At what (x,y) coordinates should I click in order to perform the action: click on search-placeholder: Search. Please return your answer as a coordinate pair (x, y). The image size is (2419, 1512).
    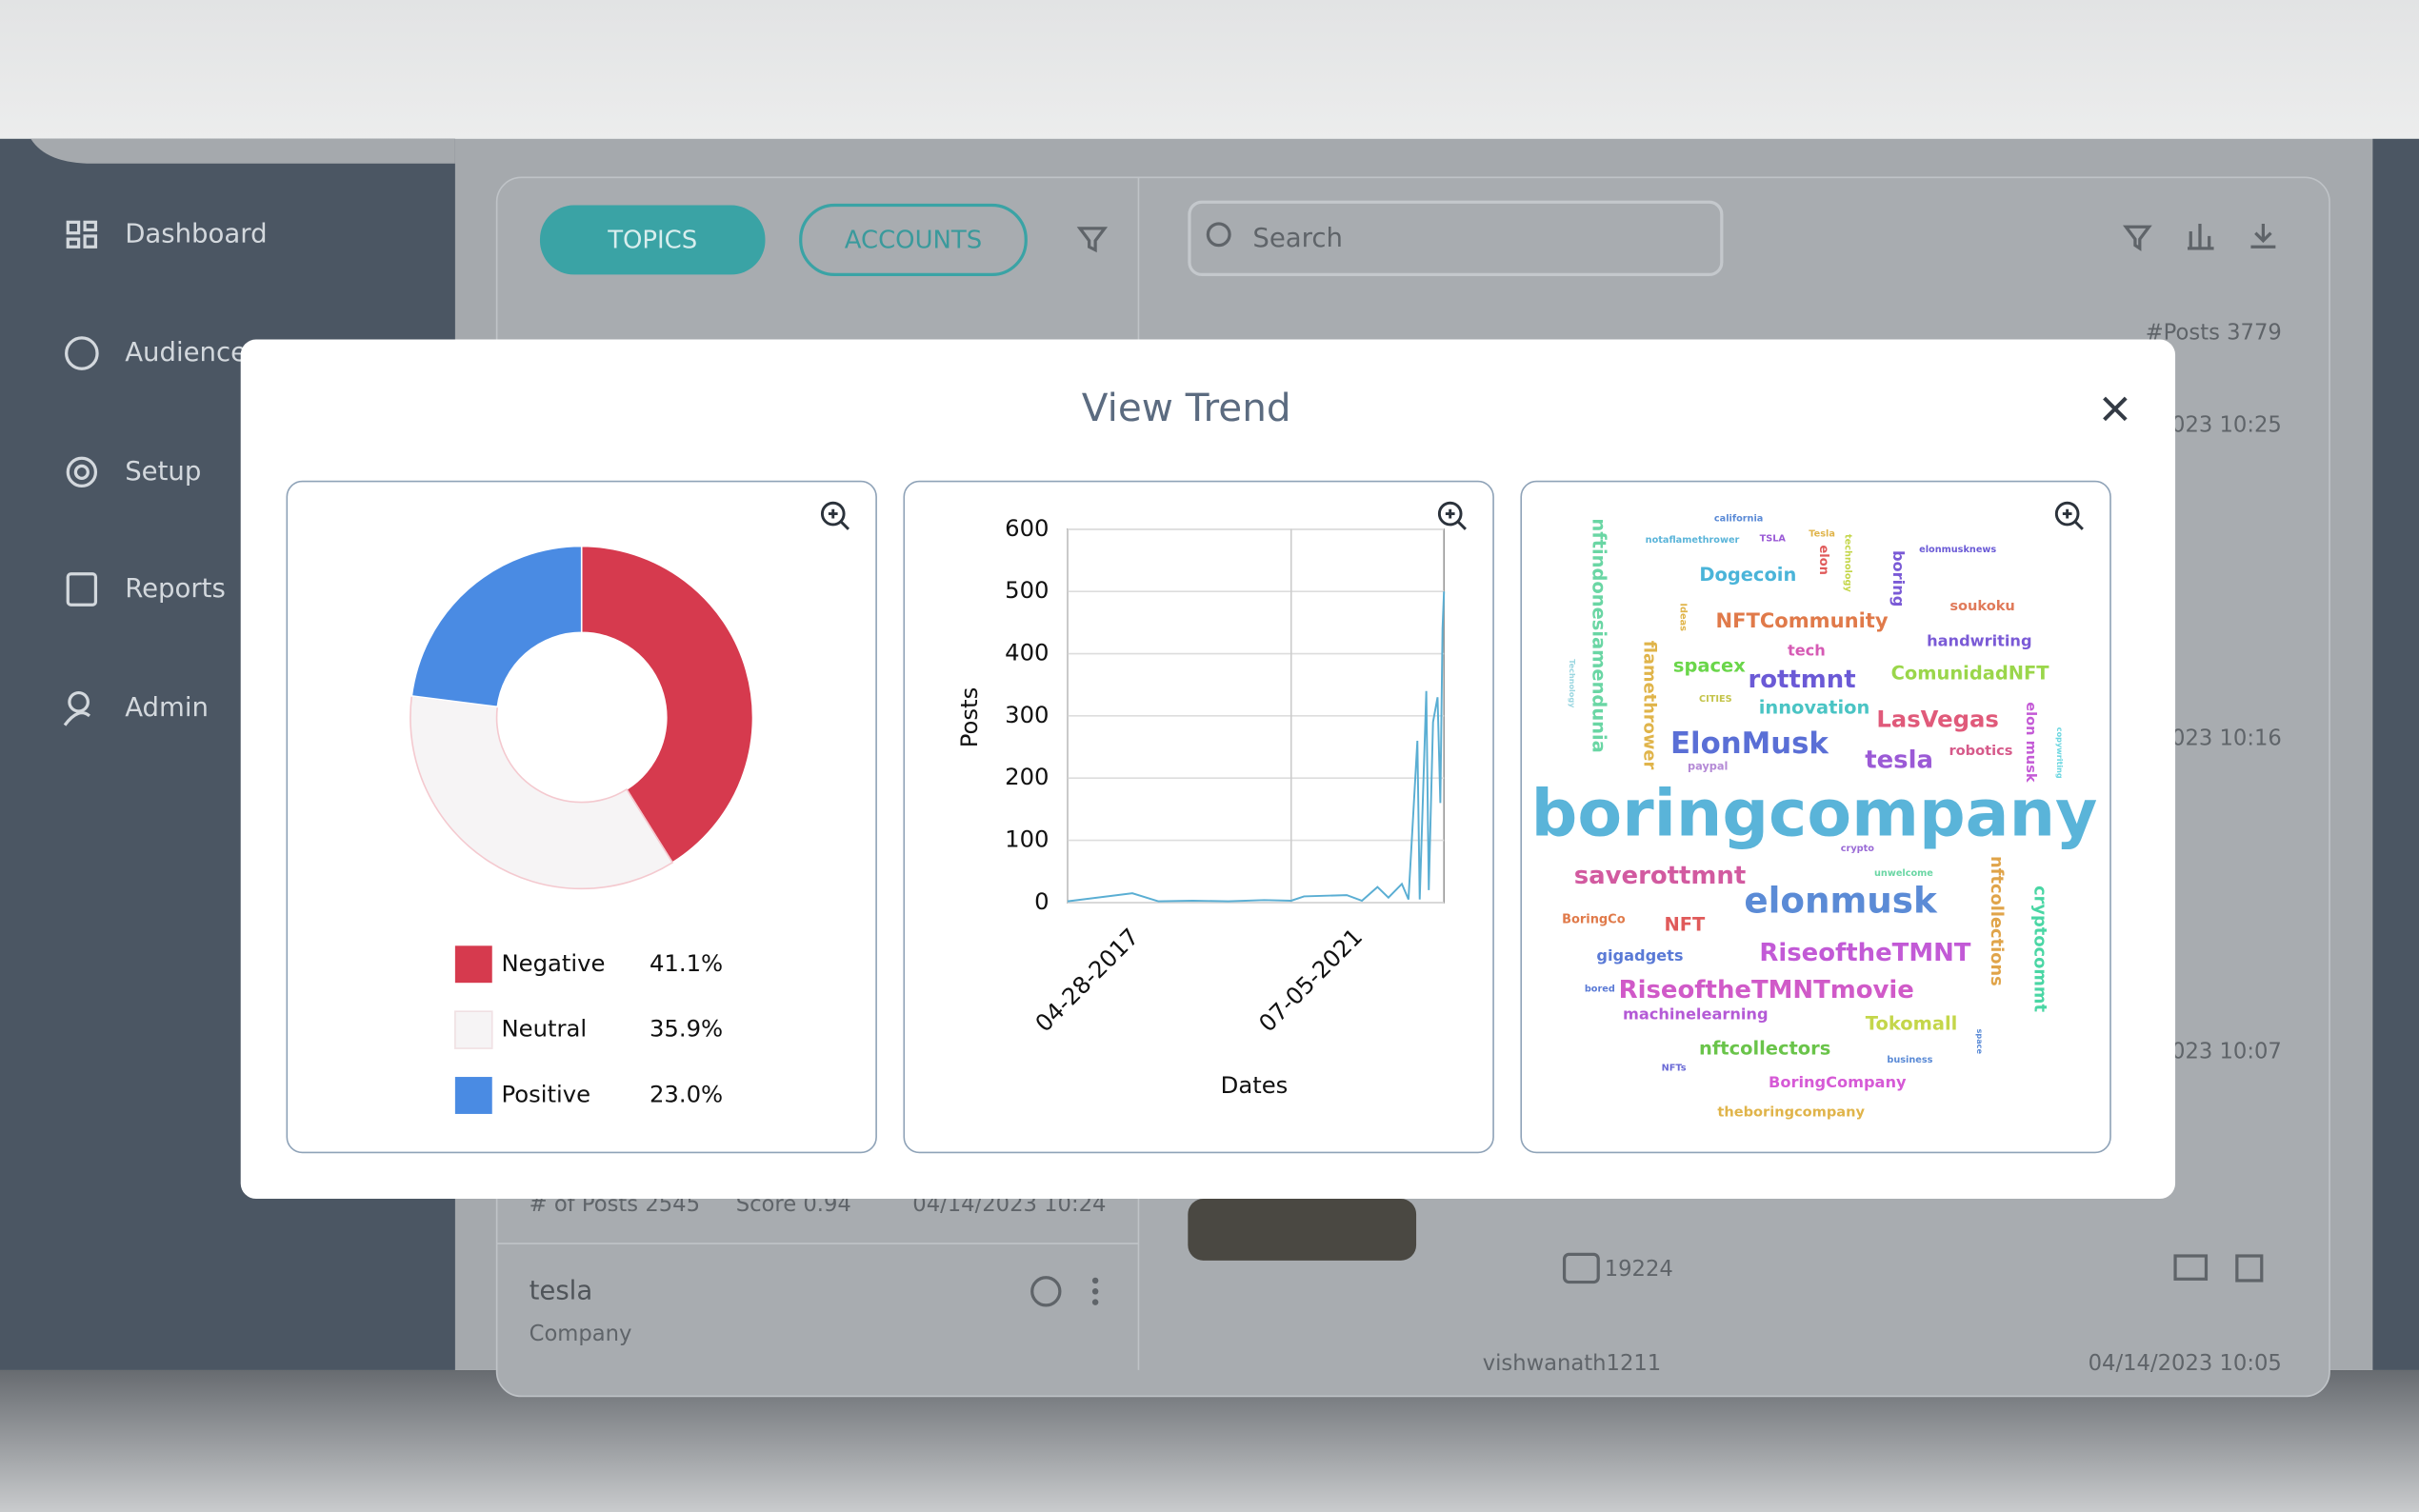
    Looking at the image, I should click on (1297, 238).